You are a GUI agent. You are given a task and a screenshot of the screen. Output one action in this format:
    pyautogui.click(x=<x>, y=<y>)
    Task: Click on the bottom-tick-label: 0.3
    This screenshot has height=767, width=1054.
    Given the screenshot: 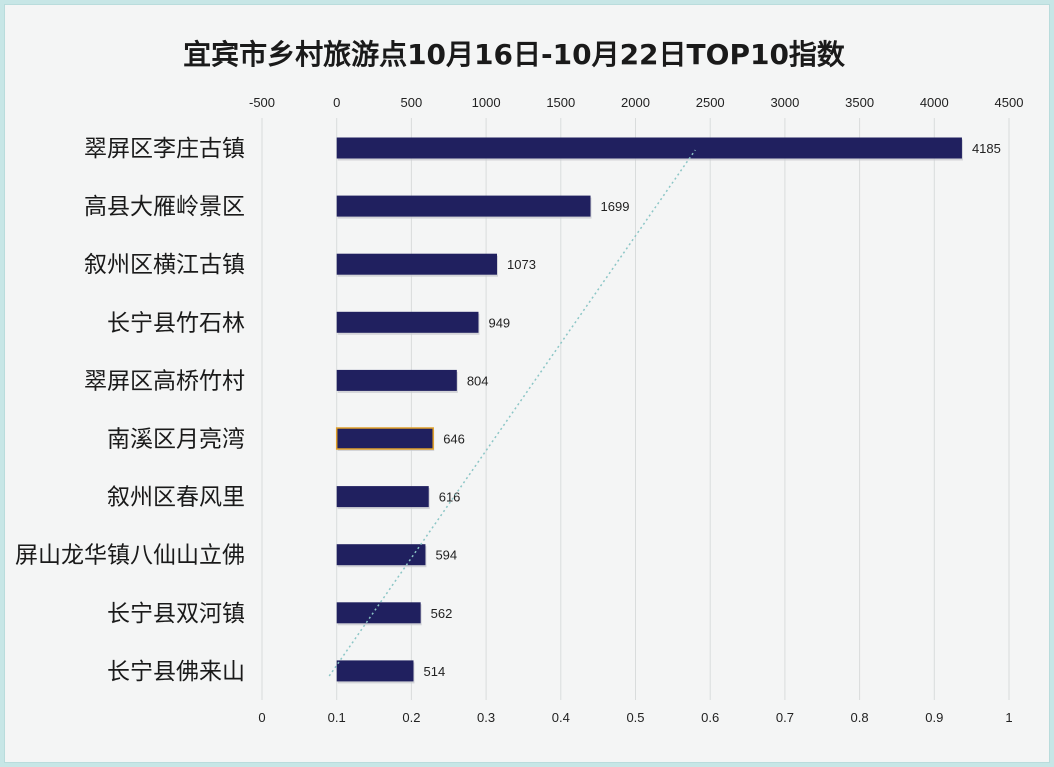 What is the action you would take?
    pyautogui.click(x=486, y=717)
    